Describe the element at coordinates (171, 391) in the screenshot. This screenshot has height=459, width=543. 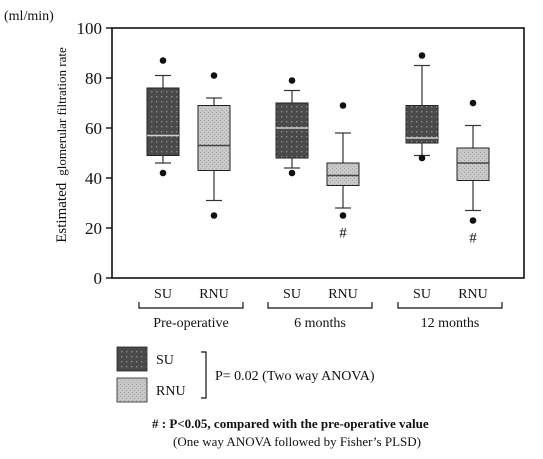
I see `legend-label-rnu: RNU` at that location.